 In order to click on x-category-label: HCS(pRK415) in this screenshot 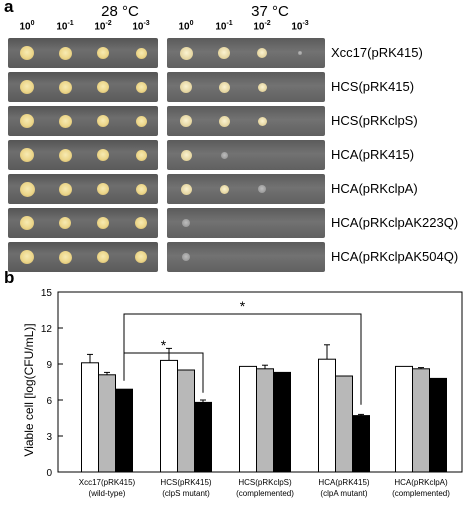, I will do `click(186, 482)`.